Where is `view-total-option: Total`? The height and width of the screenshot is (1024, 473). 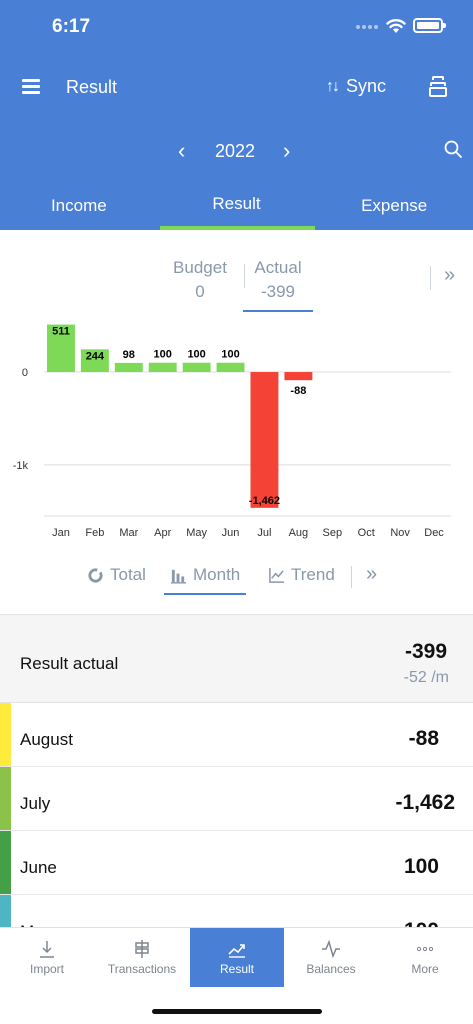
view-total-option: Total is located at coordinates (116, 575).